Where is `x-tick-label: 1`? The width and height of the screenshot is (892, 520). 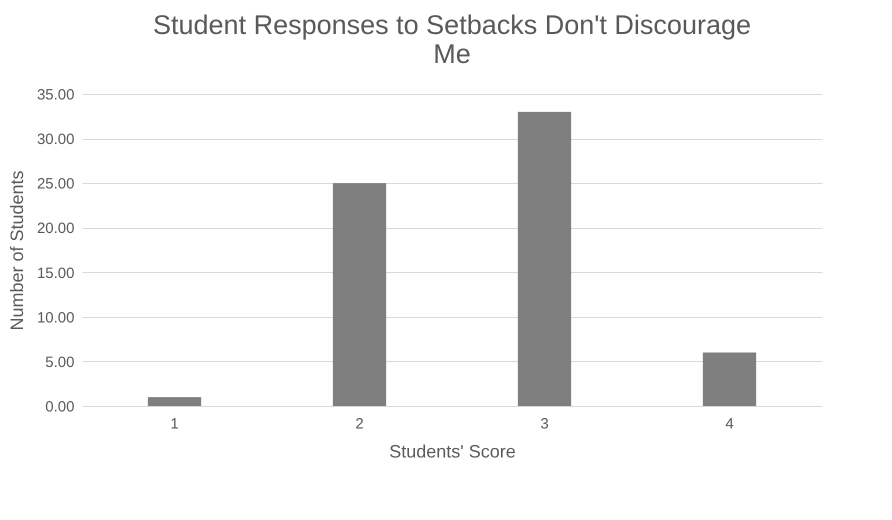
x-tick-label: 1 is located at coordinates (174, 424).